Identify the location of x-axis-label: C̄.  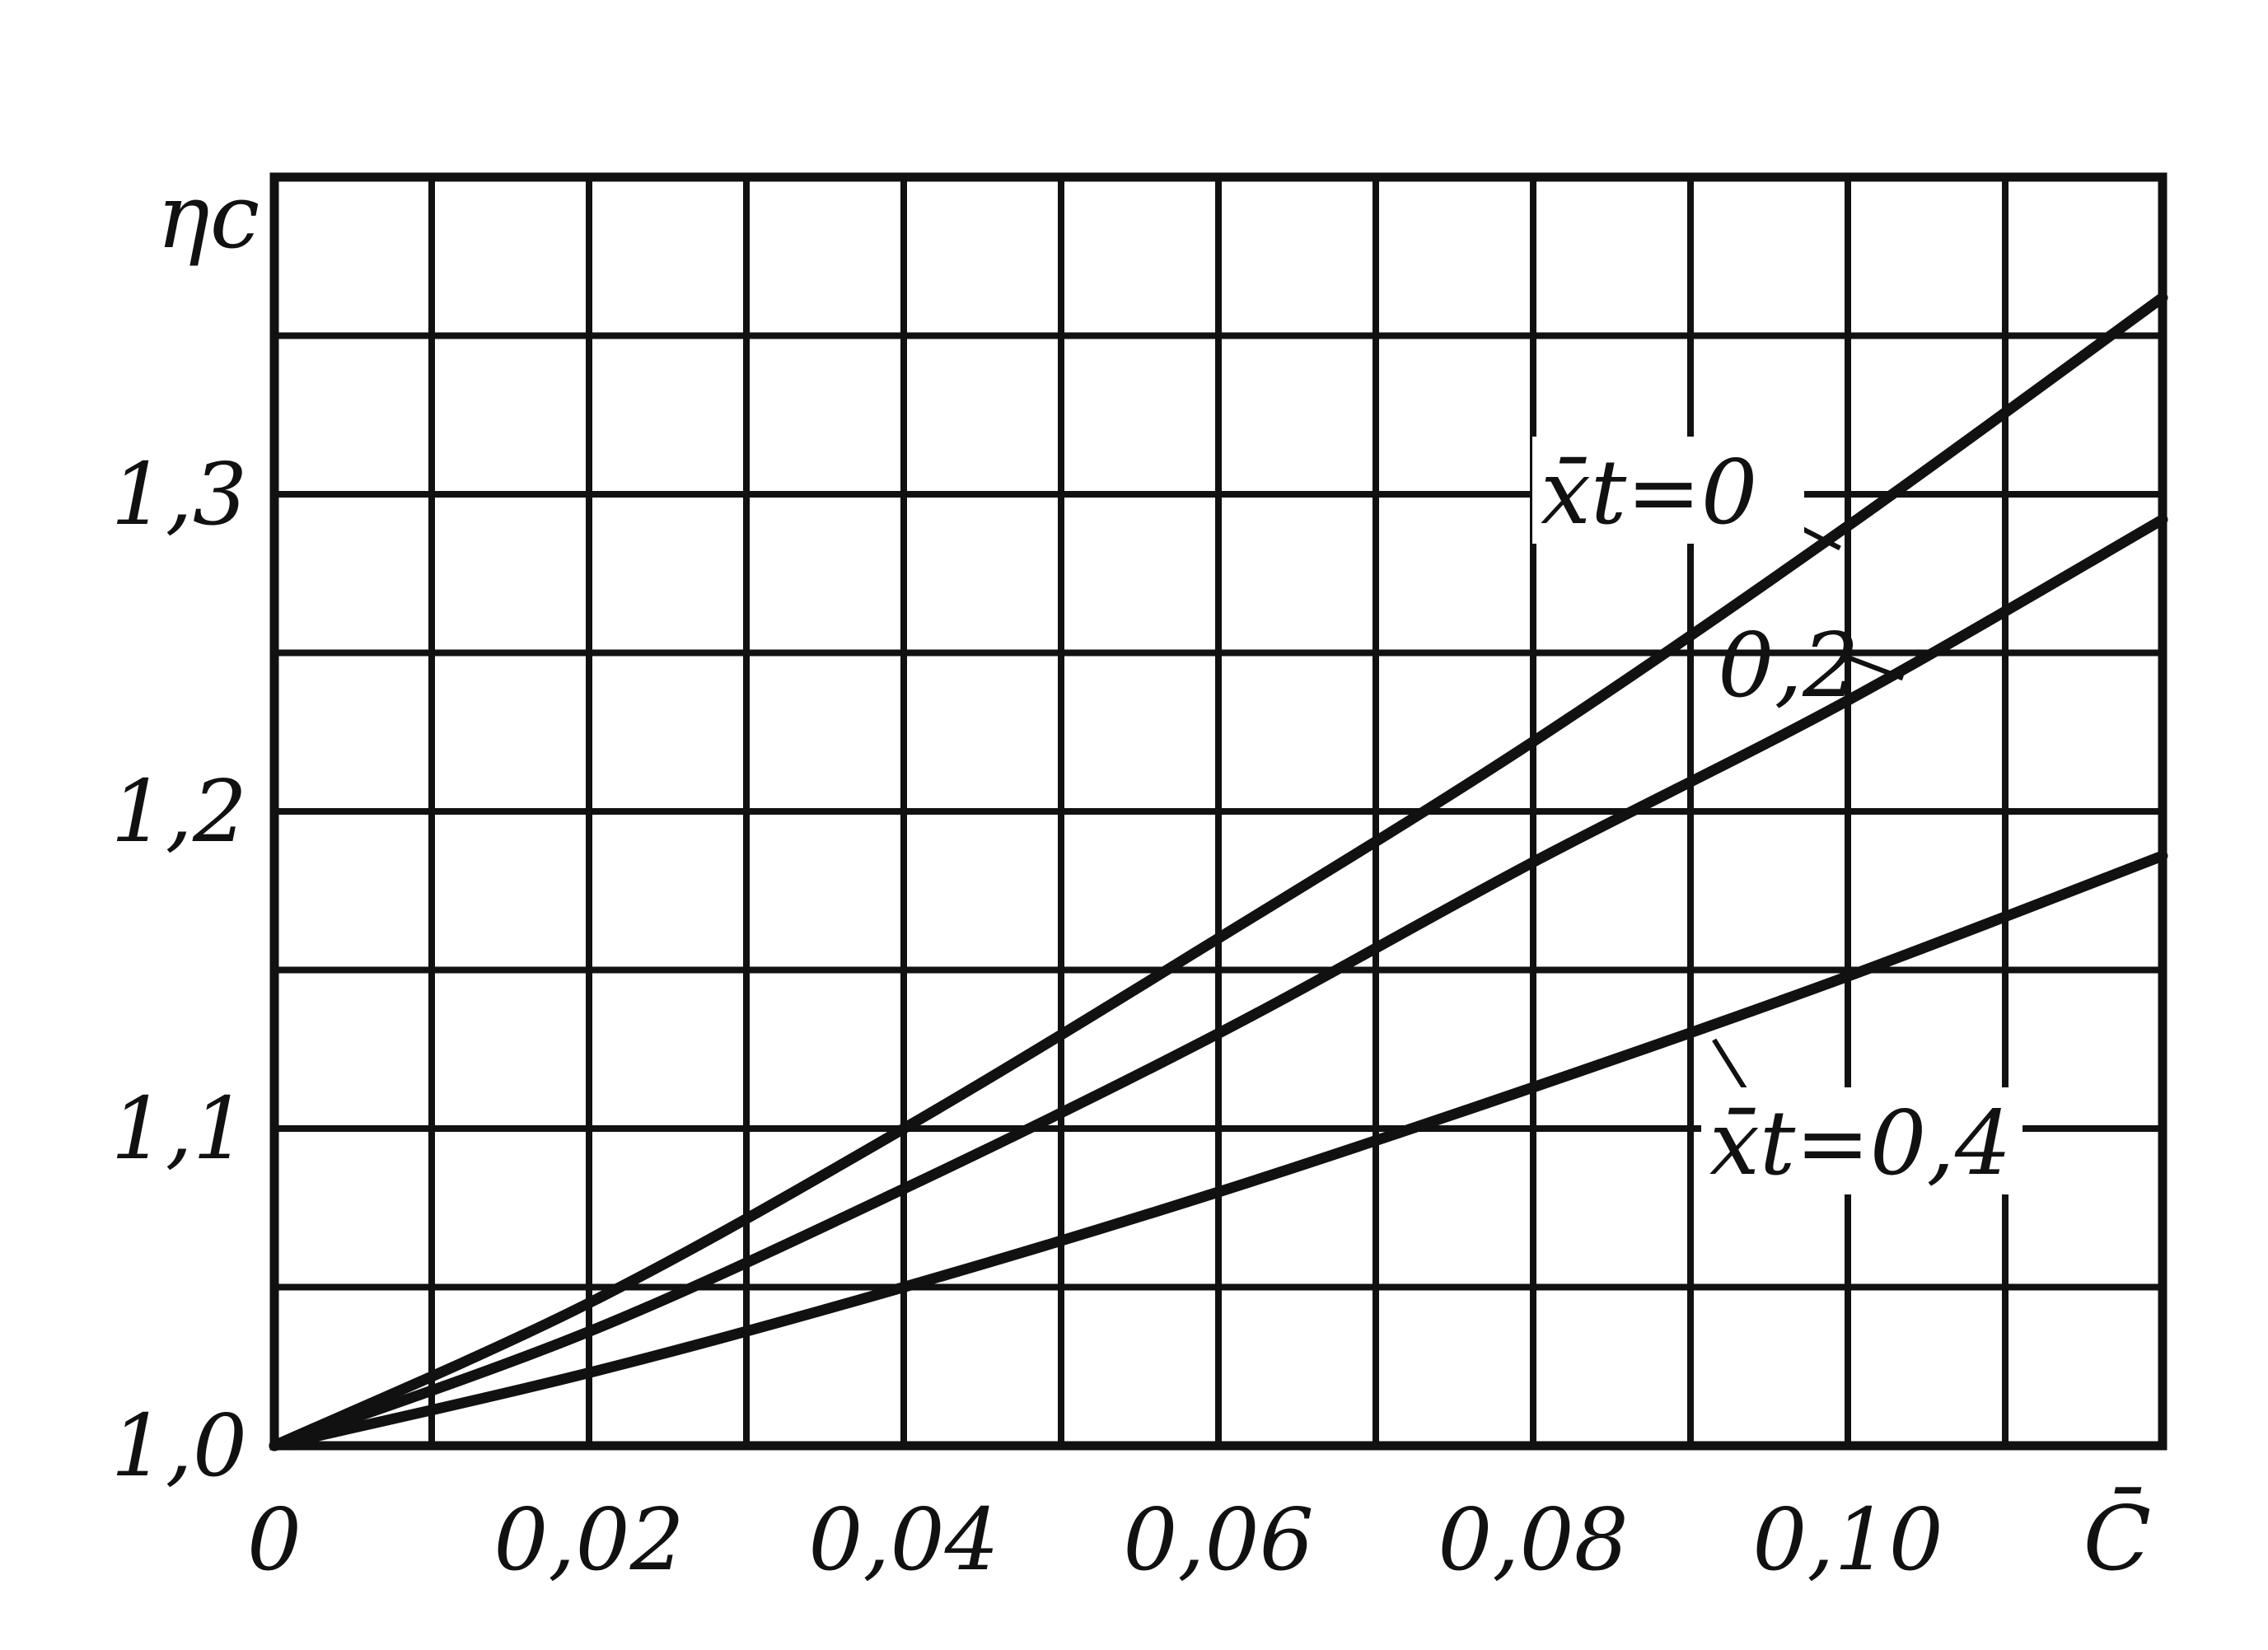
(2117, 1538).